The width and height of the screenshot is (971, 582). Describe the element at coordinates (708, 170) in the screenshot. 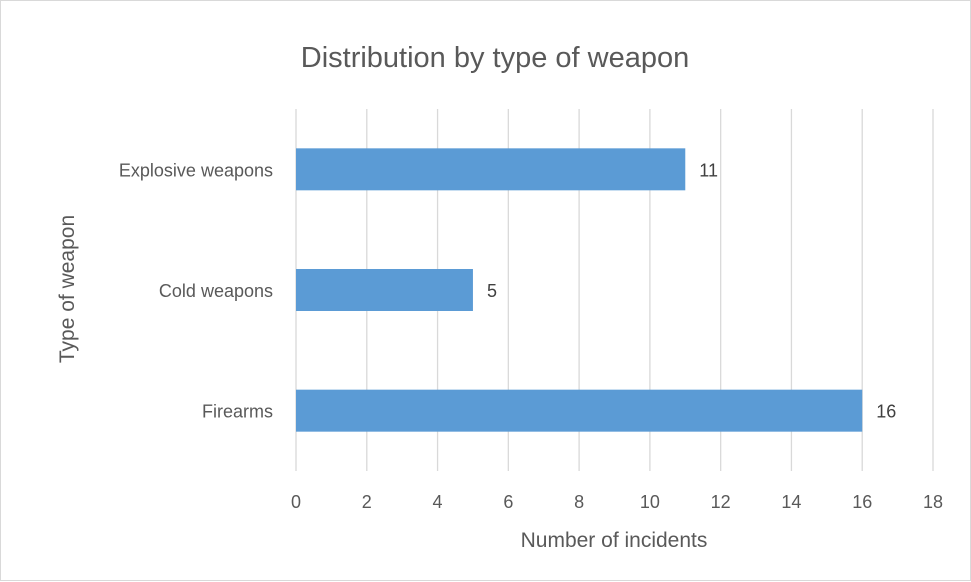

I see `data-label: 11` at that location.